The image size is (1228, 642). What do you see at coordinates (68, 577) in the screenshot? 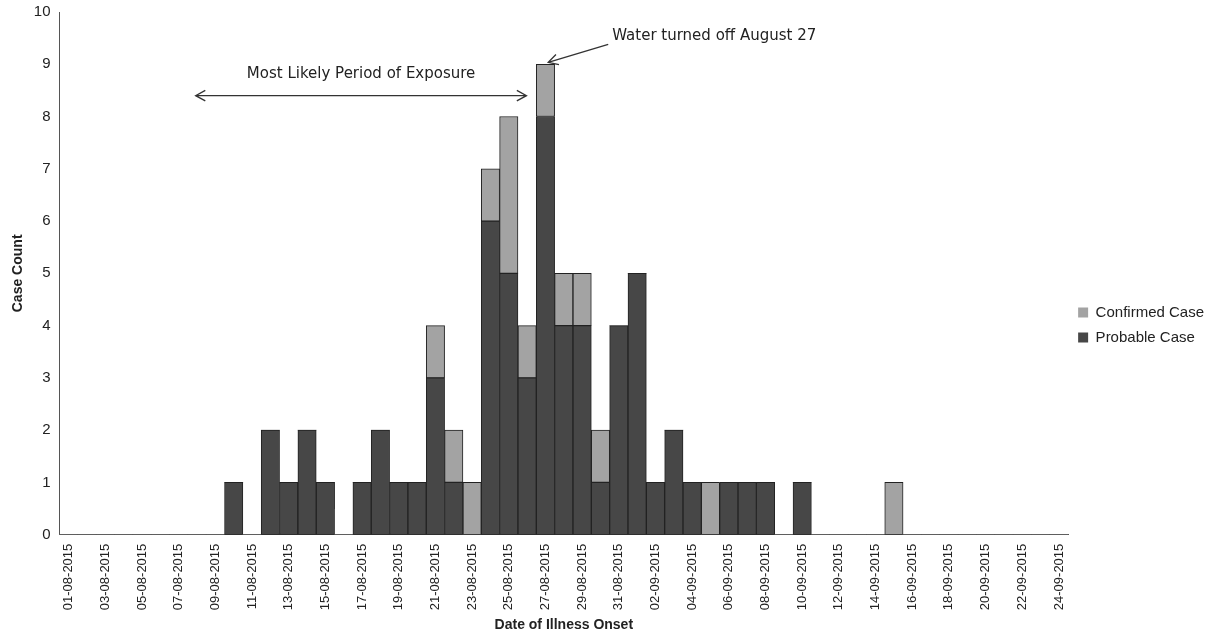
I see `x-tick-label: 01-08-2015` at bounding box center [68, 577].